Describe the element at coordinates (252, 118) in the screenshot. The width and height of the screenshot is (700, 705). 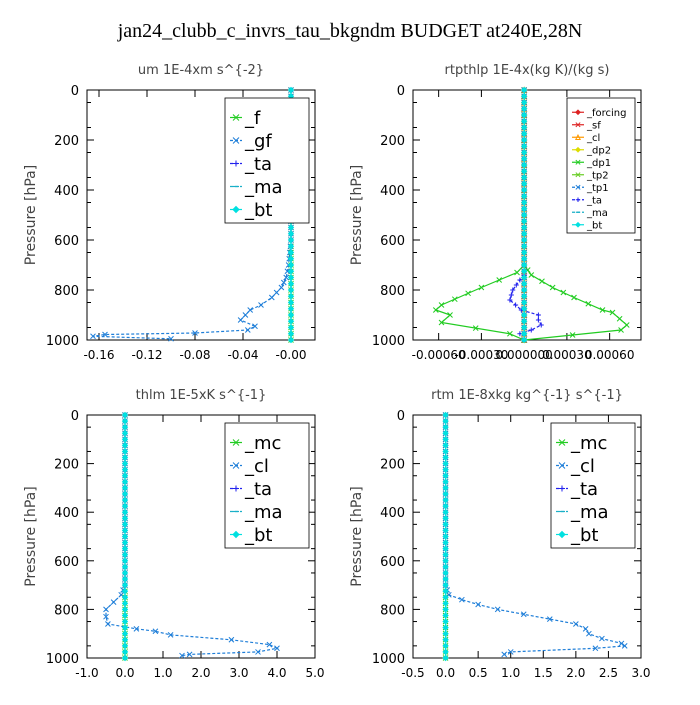
I see `legend-label: _f` at that location.